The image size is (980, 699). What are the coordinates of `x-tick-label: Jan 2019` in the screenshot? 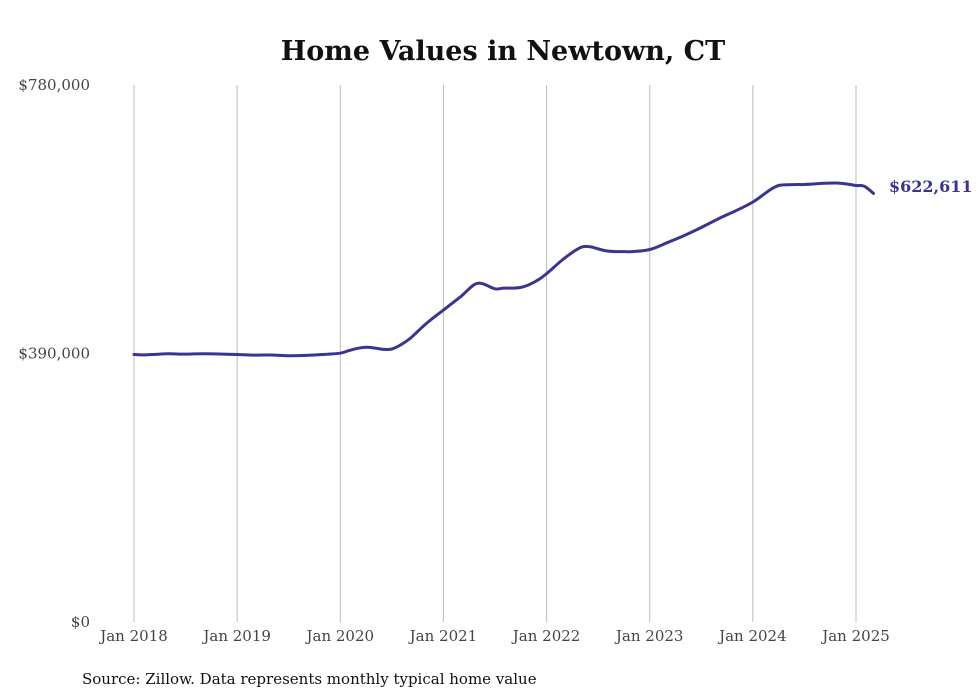 It's located at (236, 636).